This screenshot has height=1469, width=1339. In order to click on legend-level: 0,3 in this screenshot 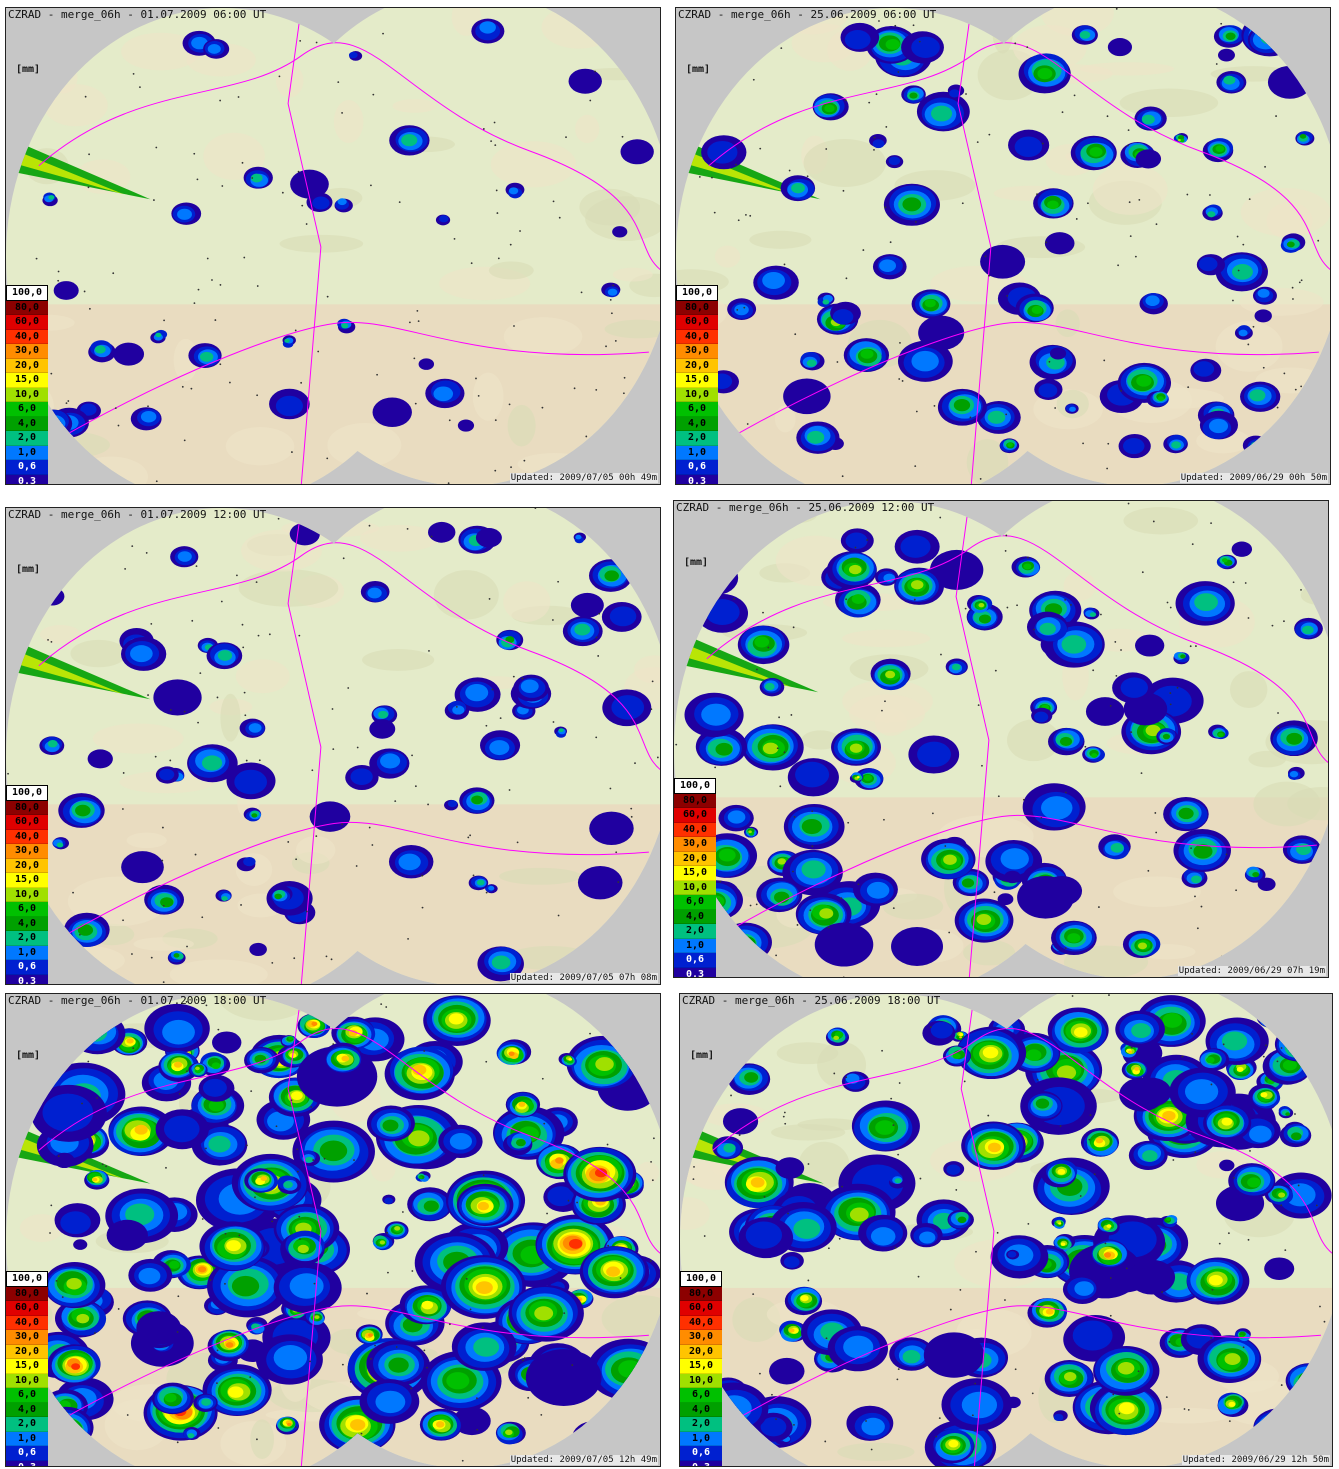, I will do `click(27, 479)`.